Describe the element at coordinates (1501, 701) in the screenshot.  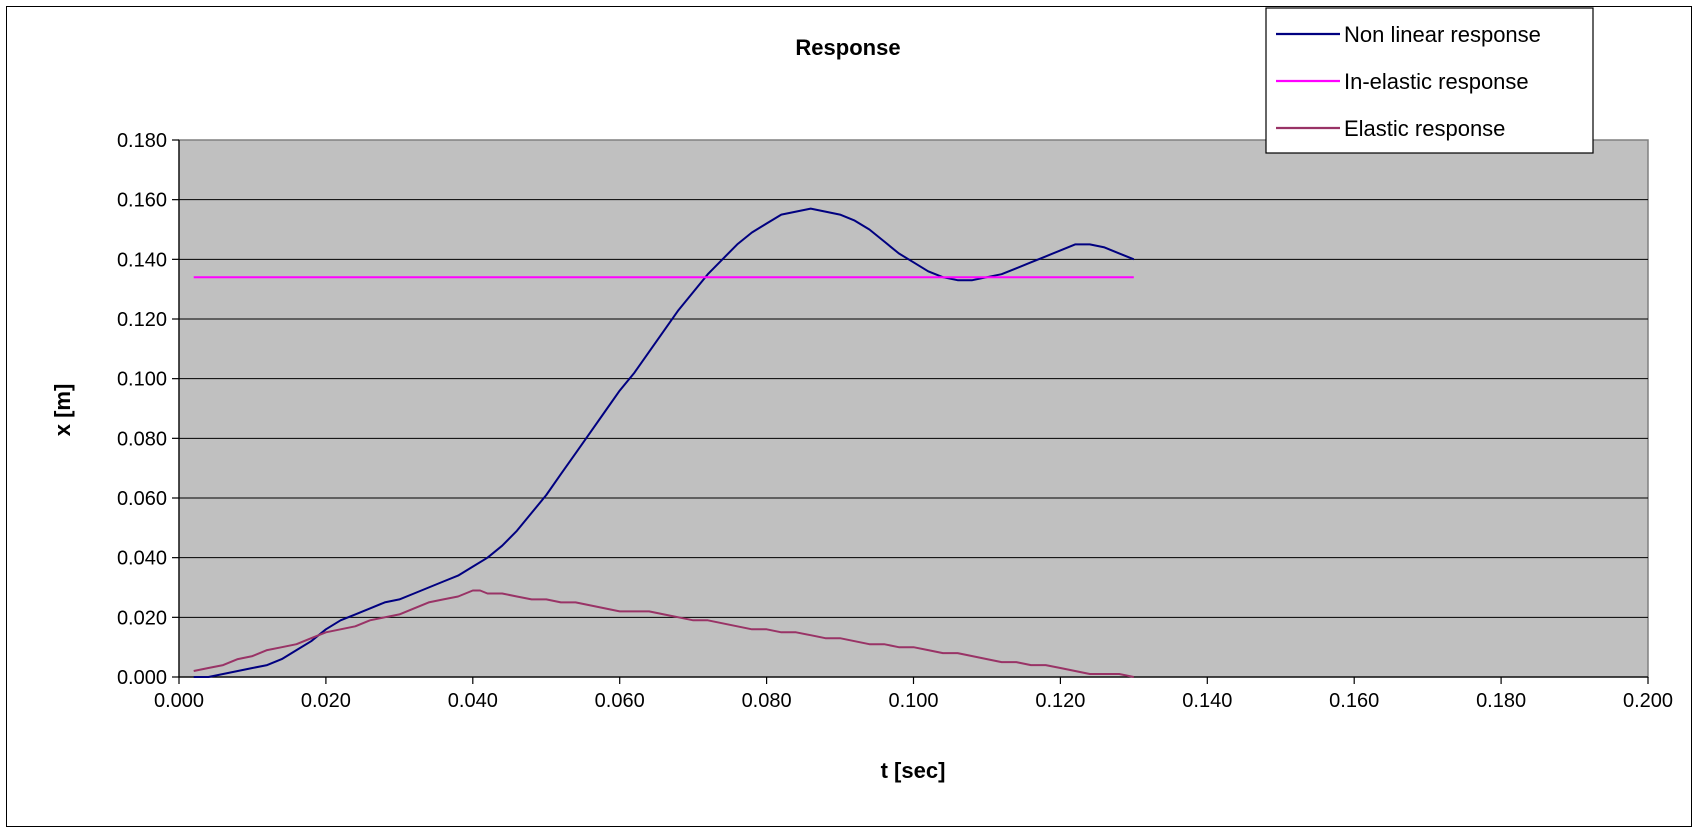
I see `x-tick-label: 0.180` at that location.